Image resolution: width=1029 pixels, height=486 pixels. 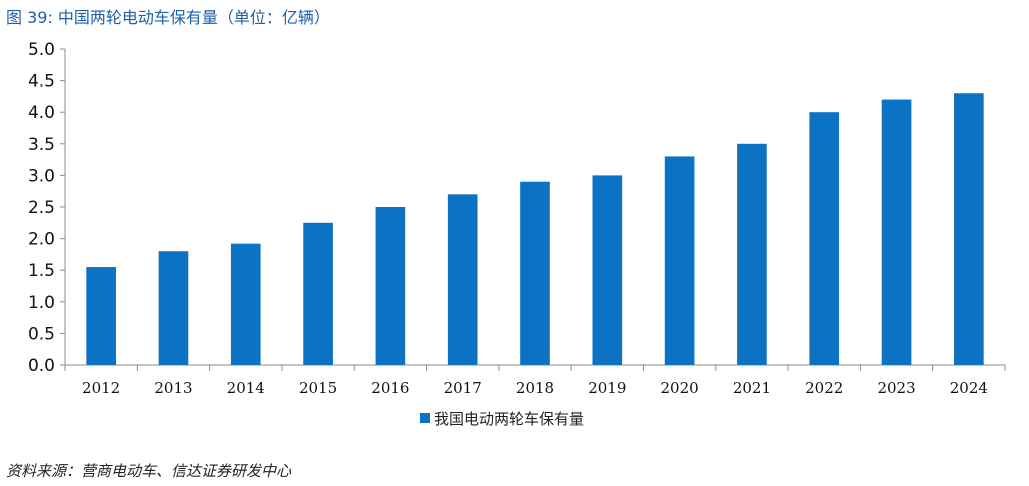 I want to click on y-tick-label: 1.5, so click(x=41, y=271).